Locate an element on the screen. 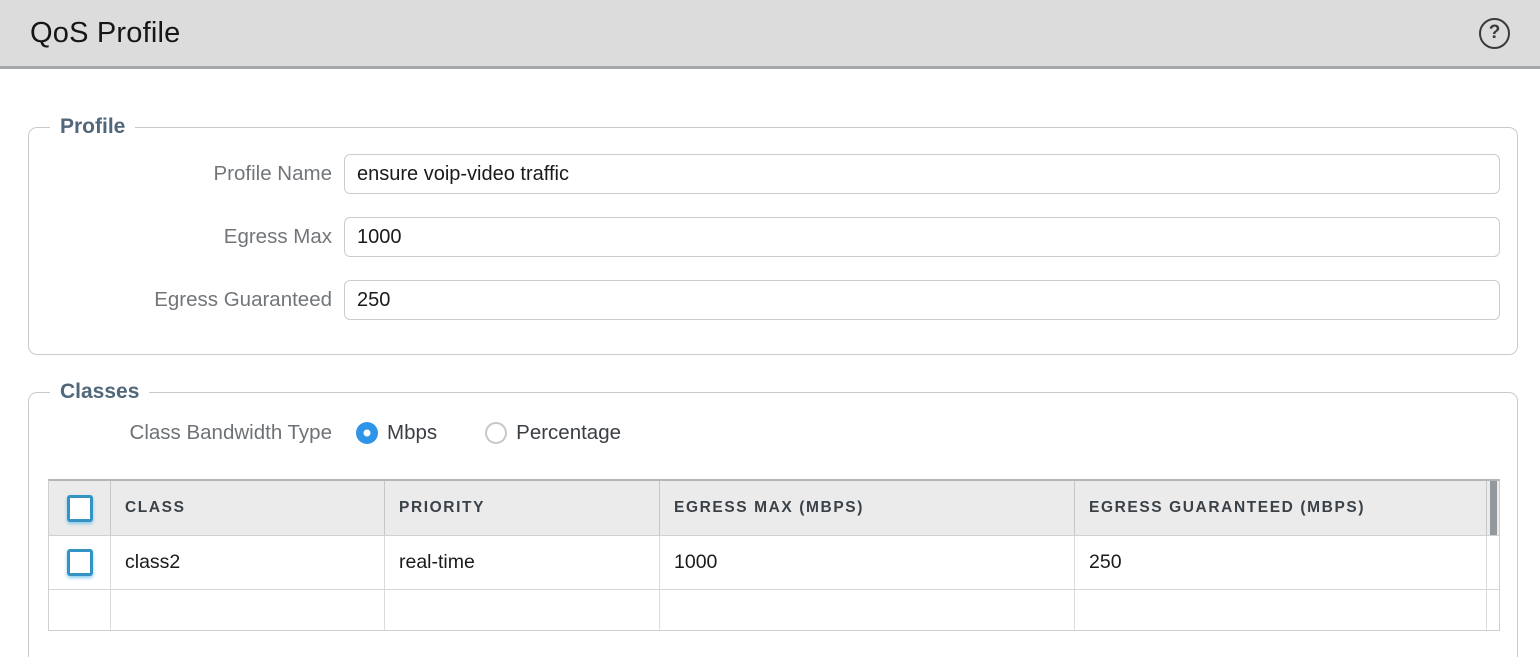  table-row: class2 real-time 1000 250 is located at coordinates (774, 563).